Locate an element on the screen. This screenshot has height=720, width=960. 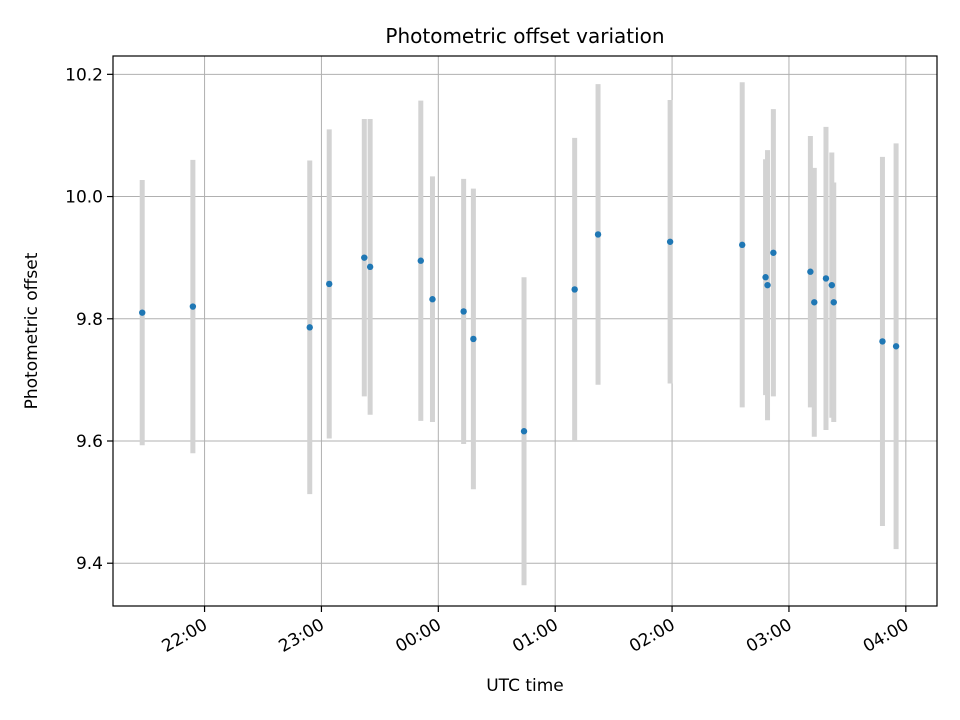
y-tick-label: 9.6 is located at coordinates (89, 442).